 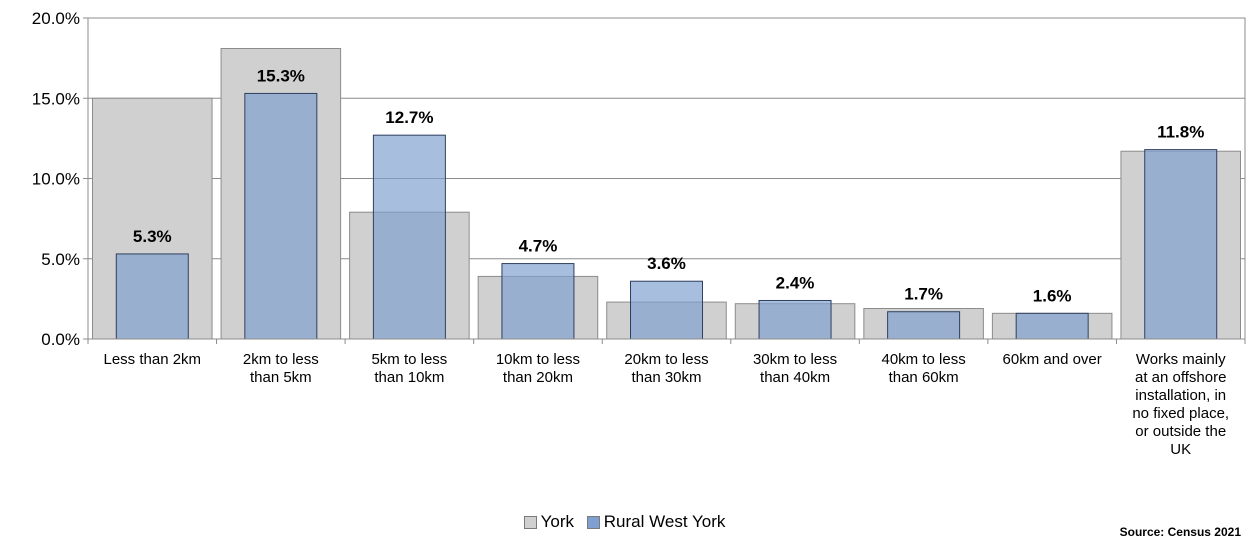 I want to click on legend-item-rural-west-york: Rural West York, so click(x=656, y=522).